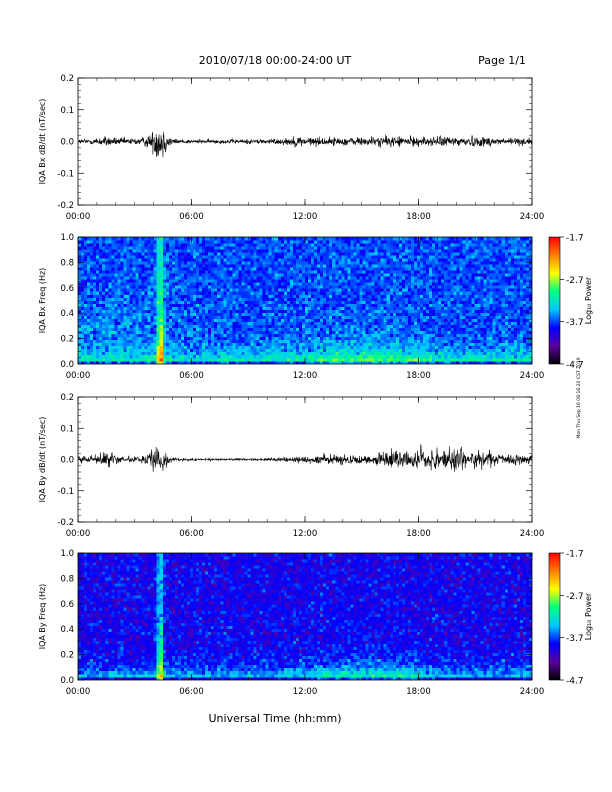 The image size is (612, 792). What do you see at coordinates (42, 142) in the screenshot?
I see `y-axis-label: IQA Bx dB/dt (nT/sec)` at bounding box center [42, 142].